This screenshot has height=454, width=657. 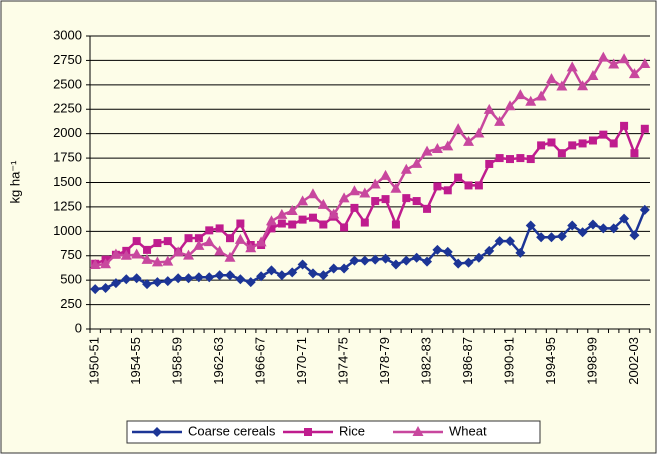 I want to click on y-axis-label: kg ha⁻¹, so click(x=14, y=182).